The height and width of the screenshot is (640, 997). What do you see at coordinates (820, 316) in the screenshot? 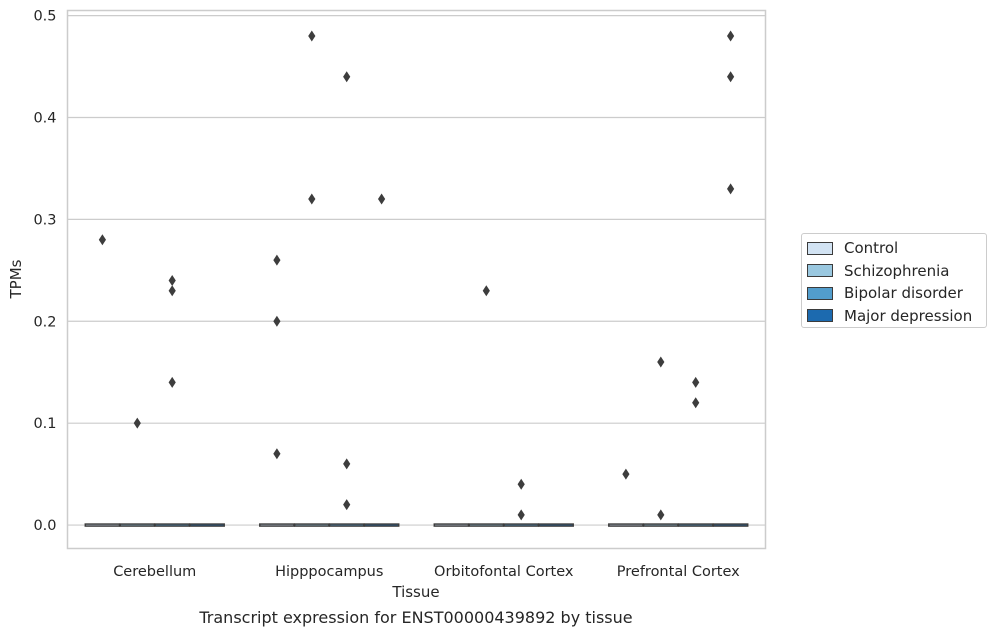
I see `legend-swatch-major-depression` at bounding box center [820, 316].